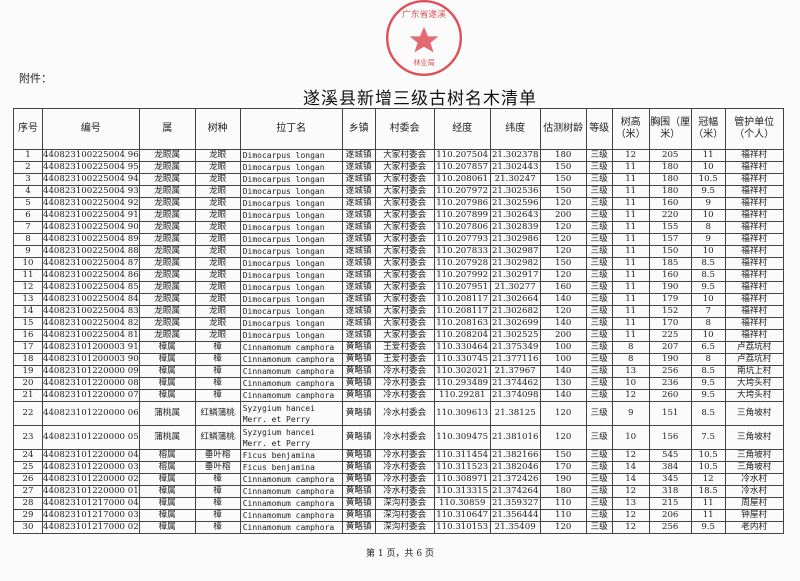  Describe the element at coordinates (708, 275) in the screenshot. I see `cell-crown-width: 8.5` at that location.